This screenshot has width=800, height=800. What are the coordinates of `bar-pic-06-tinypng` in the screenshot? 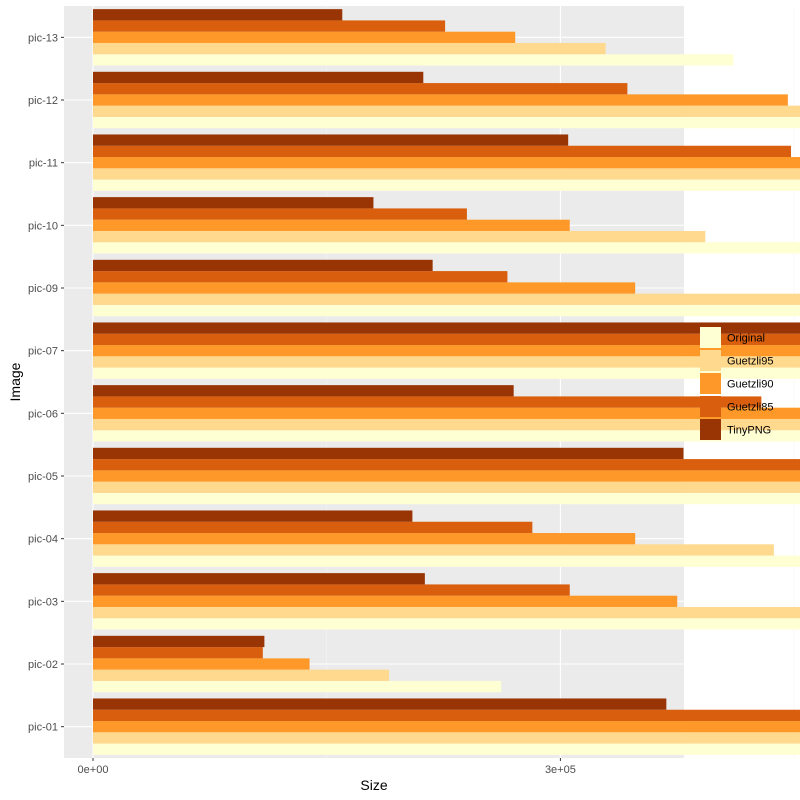 It's located at (303, 391).